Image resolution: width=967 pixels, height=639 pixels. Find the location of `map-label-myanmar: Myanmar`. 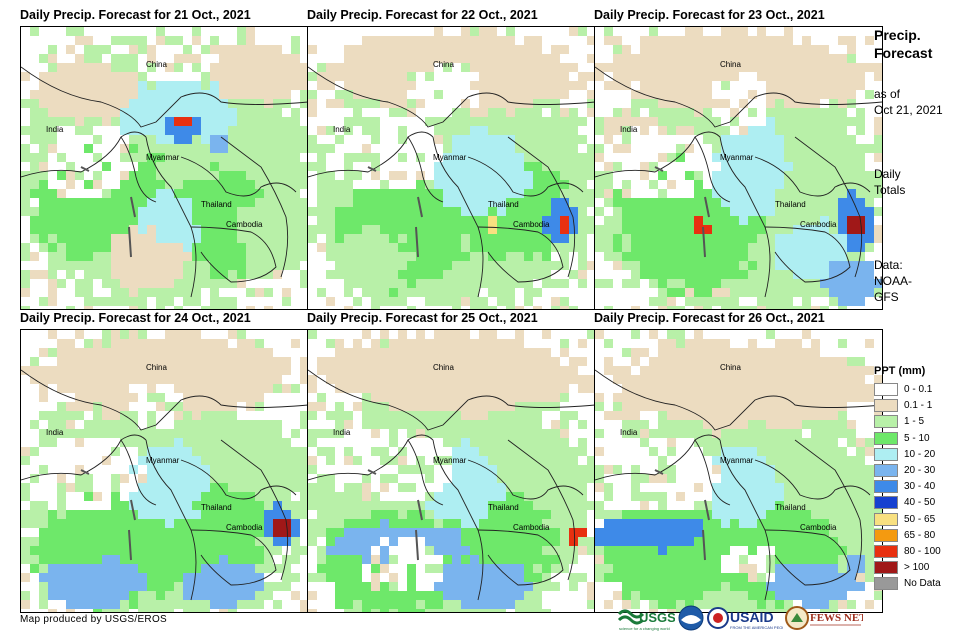

map-label-myanmar: Myanmar is located at coordinates (737, 460).